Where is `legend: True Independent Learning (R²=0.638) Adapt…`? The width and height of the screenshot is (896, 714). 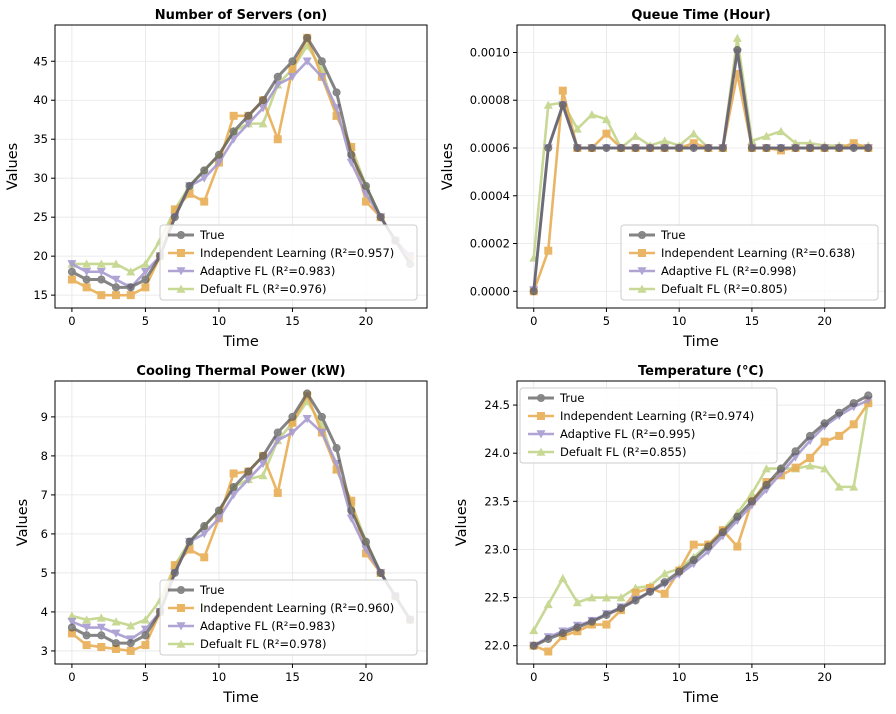
legend: True Independent Learning (R²=0.638) Adapt… is located at coordinates (749, 262).